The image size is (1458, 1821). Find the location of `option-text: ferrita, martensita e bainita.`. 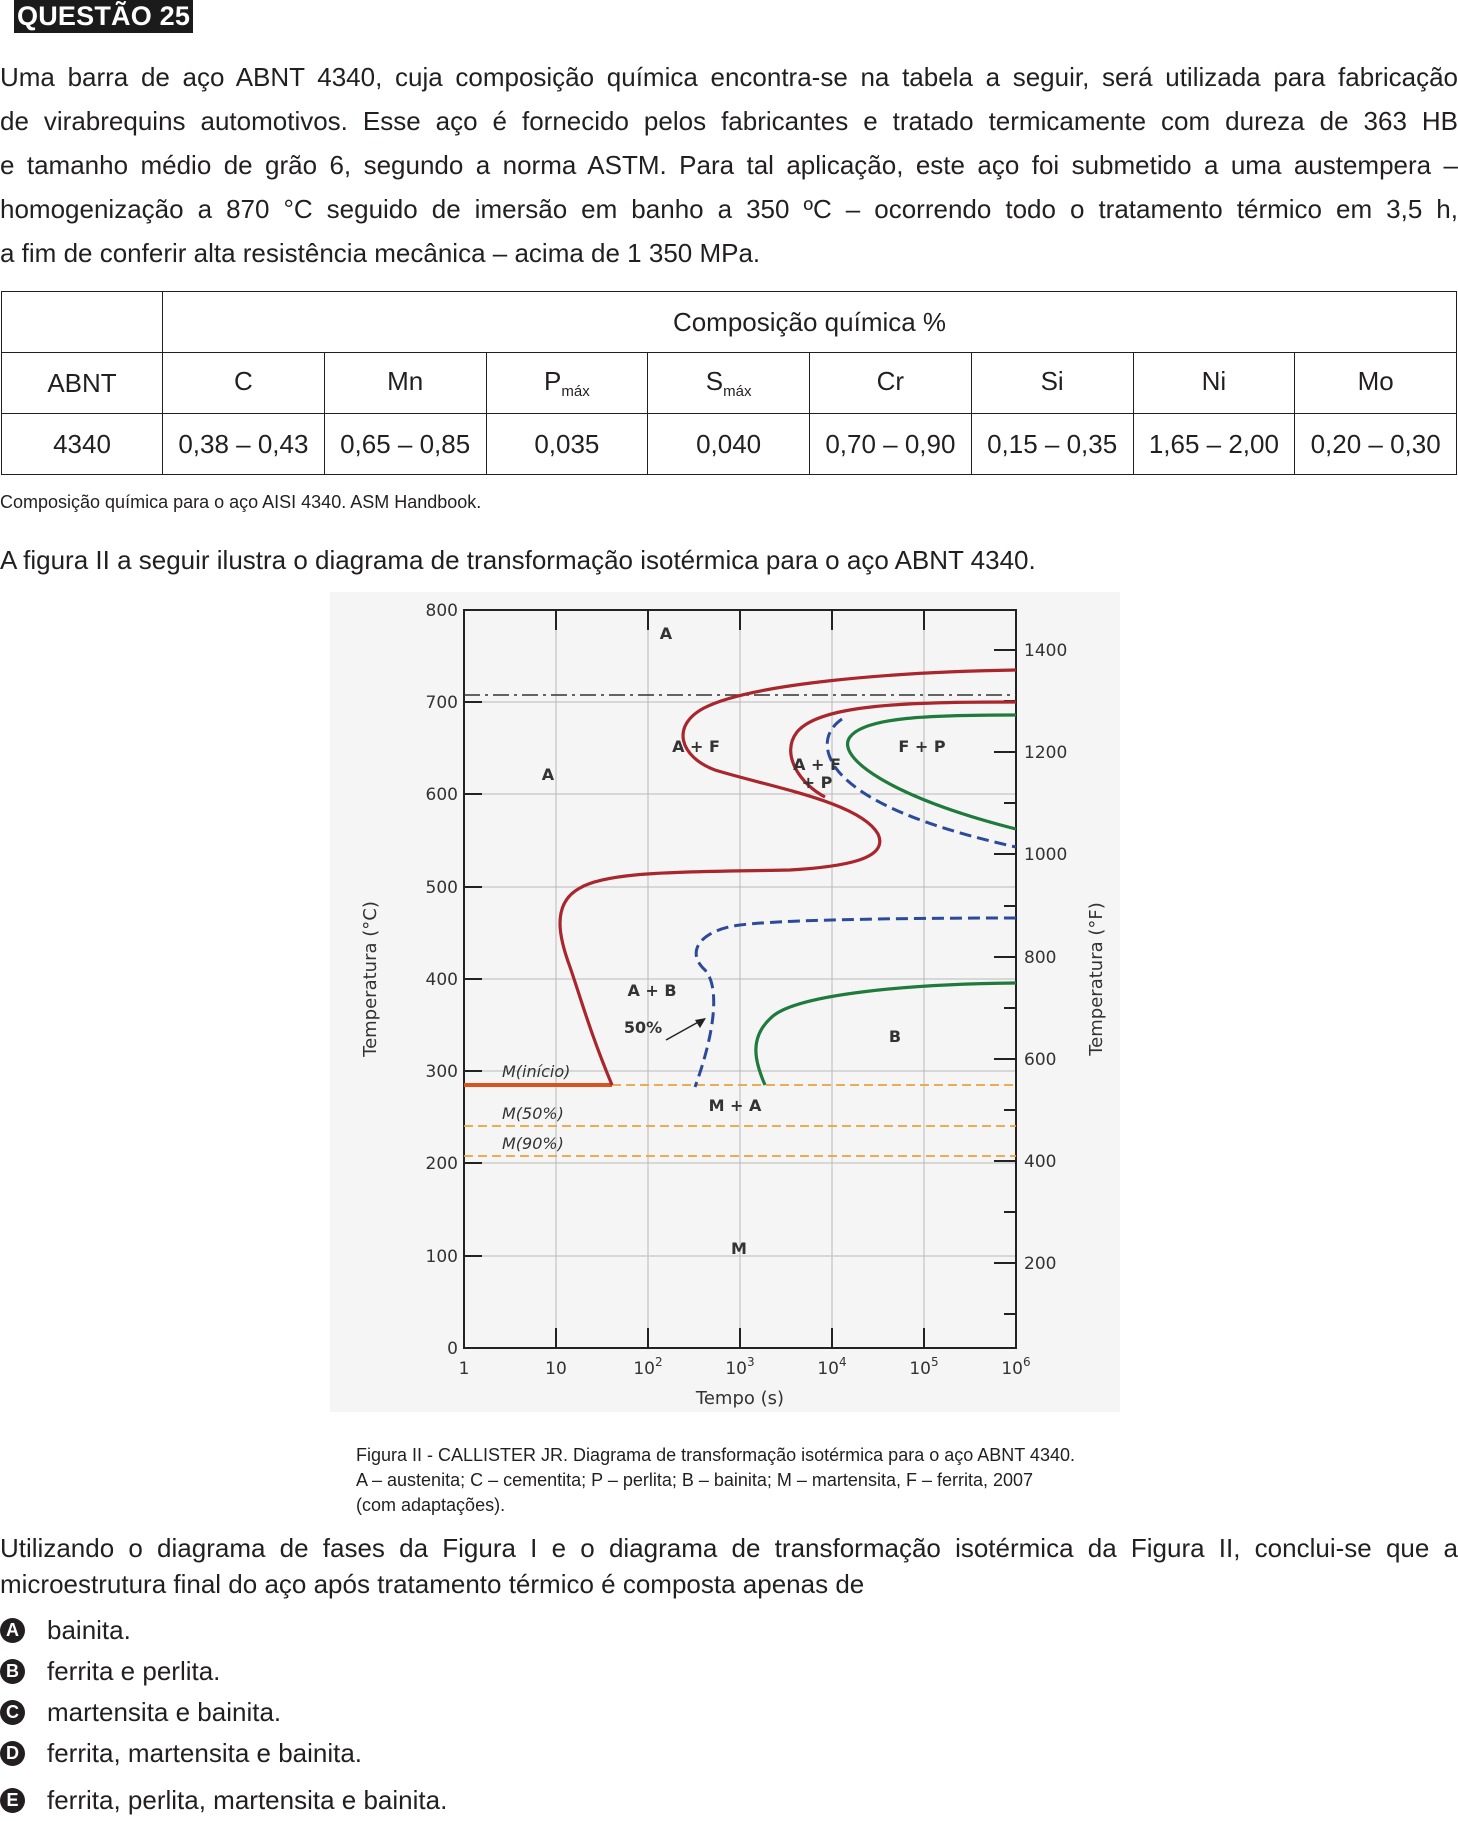

option-text: ferrita, martensita e bainita. is located at coordinates (205, 1753).